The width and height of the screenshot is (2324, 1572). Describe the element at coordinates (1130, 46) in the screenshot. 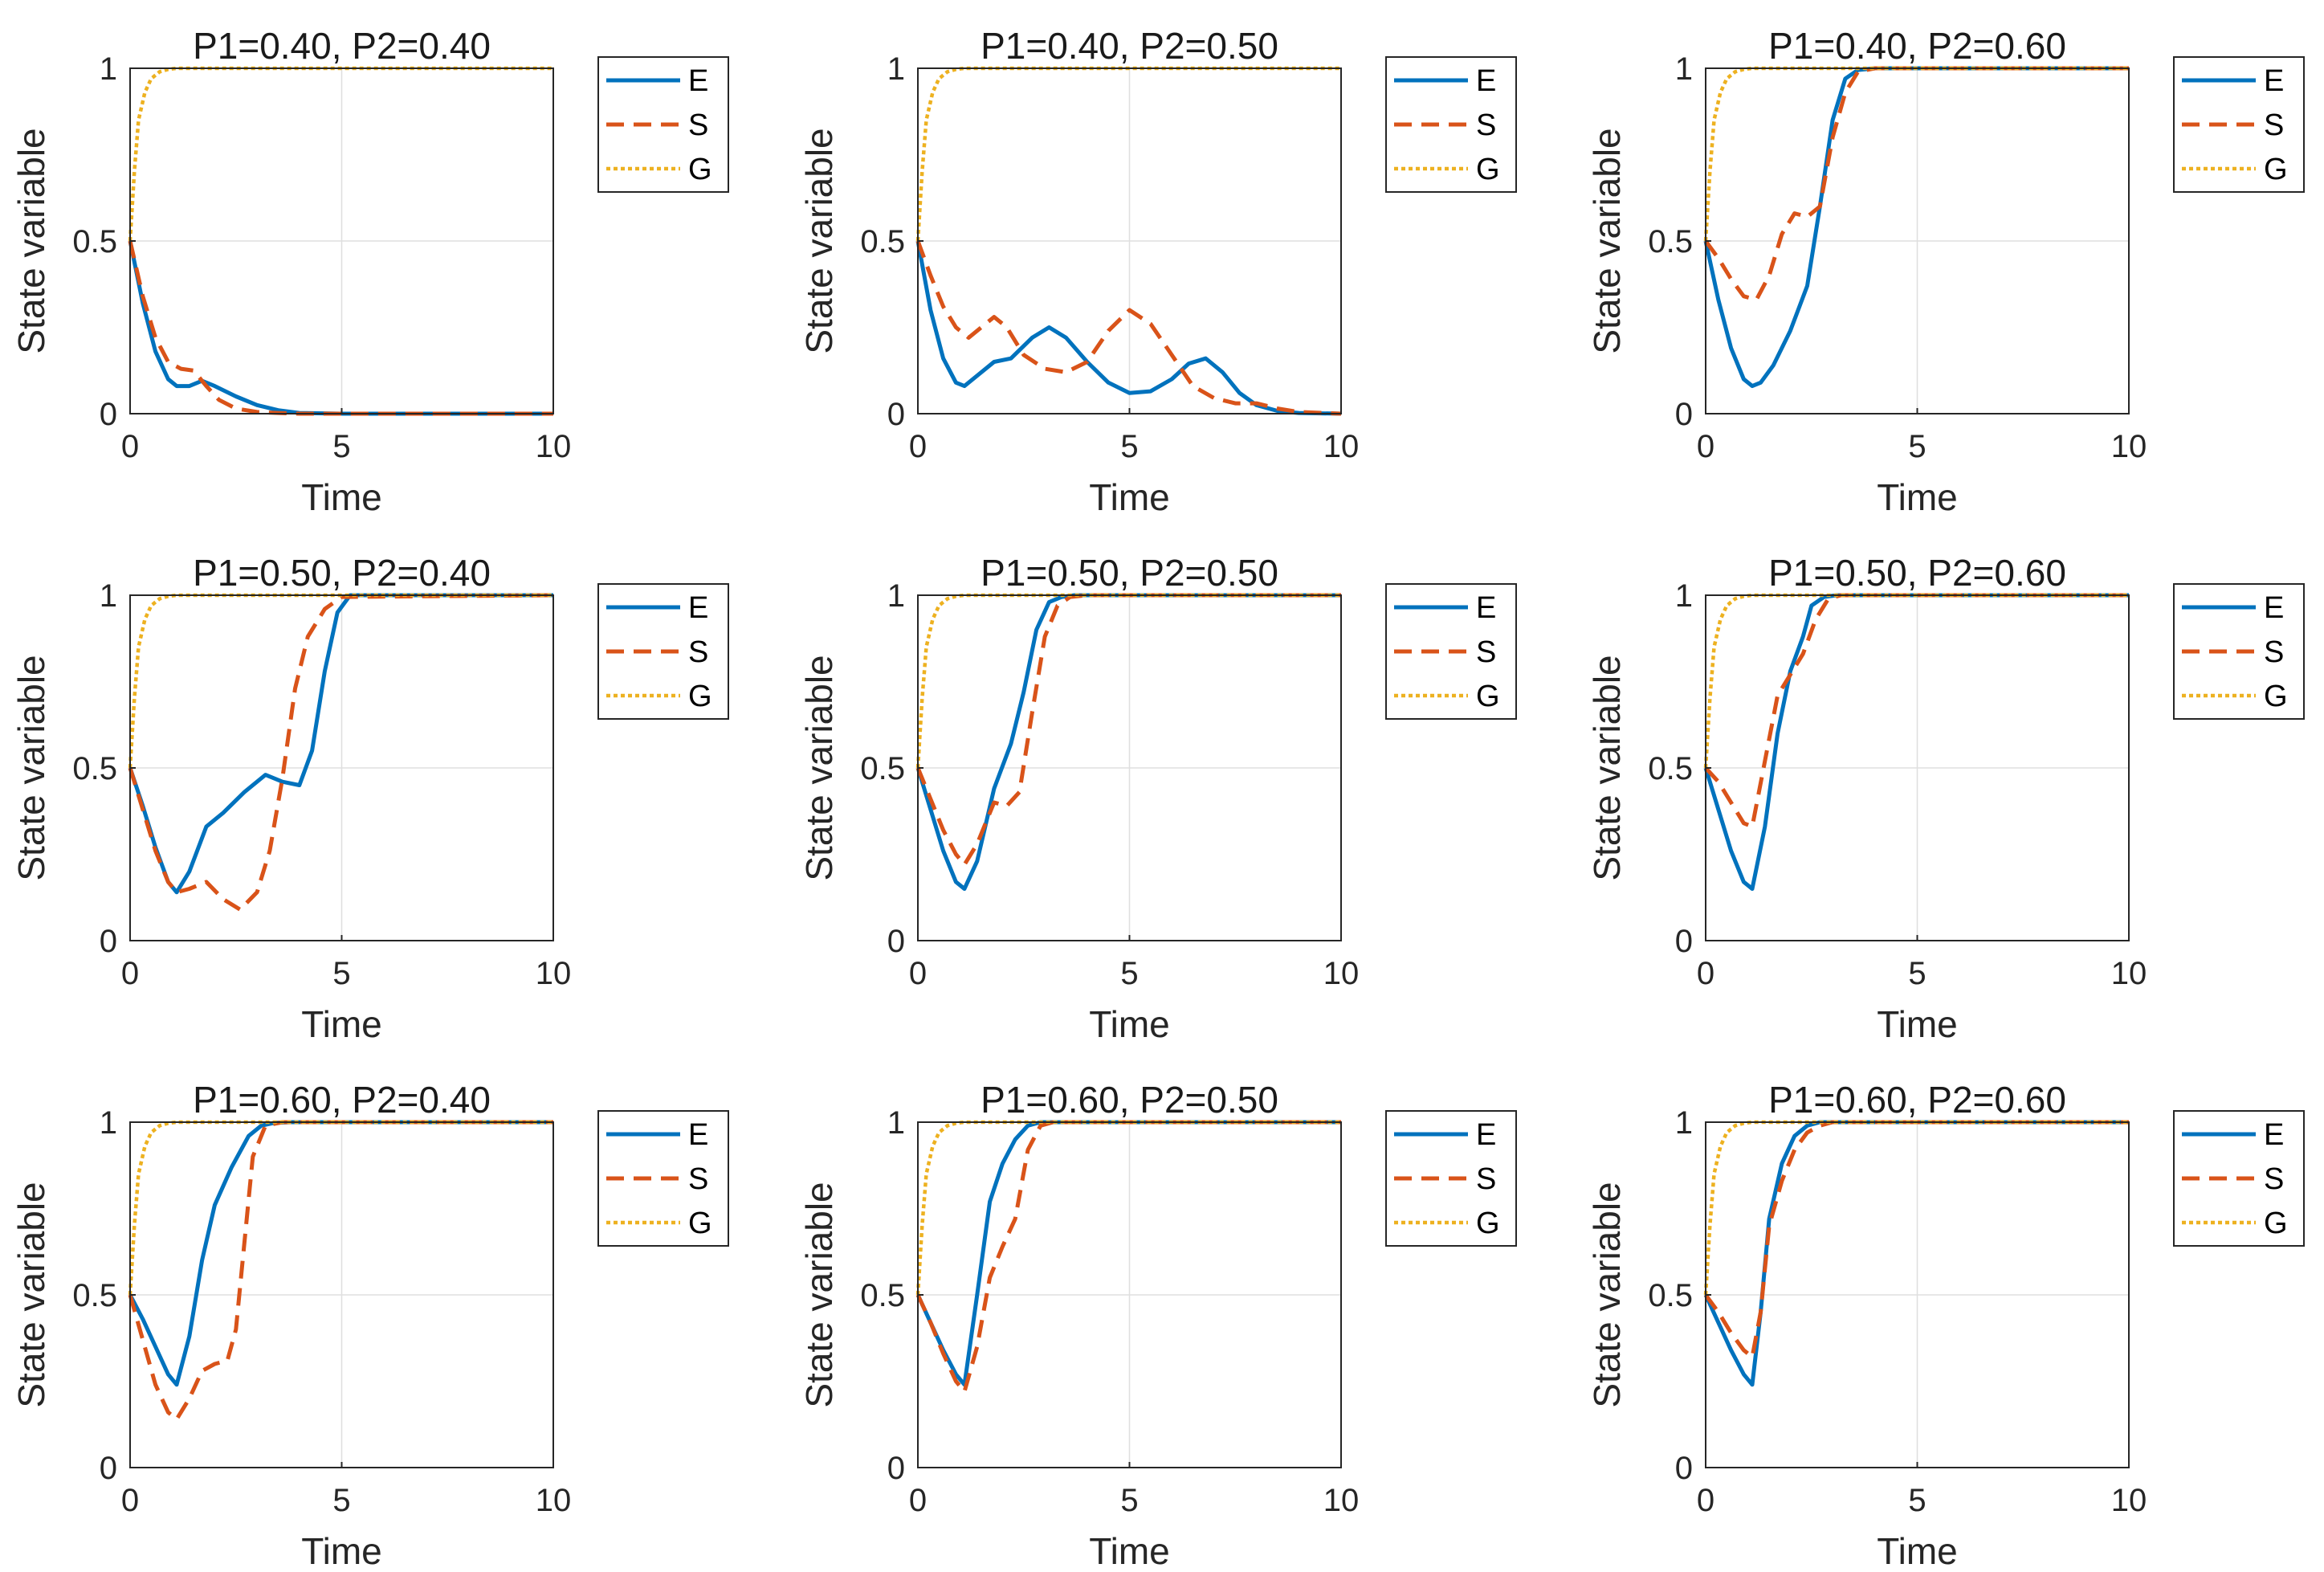

I see `subplot-title: P1=0.40, P2=0.50` at that location.